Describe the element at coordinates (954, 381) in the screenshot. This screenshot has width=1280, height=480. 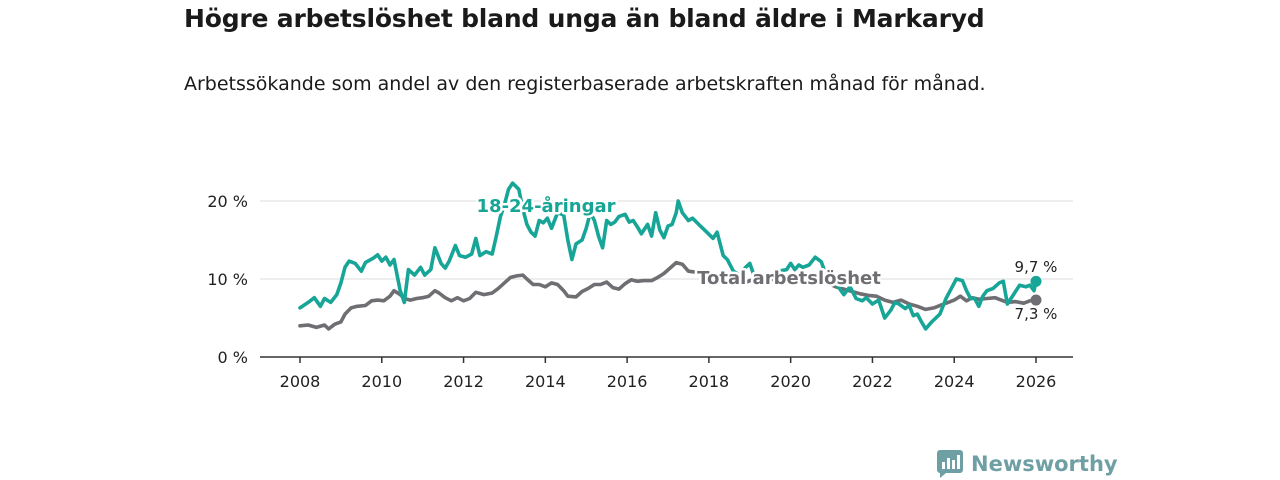
I see `x-tick-label: 2024` at that location.